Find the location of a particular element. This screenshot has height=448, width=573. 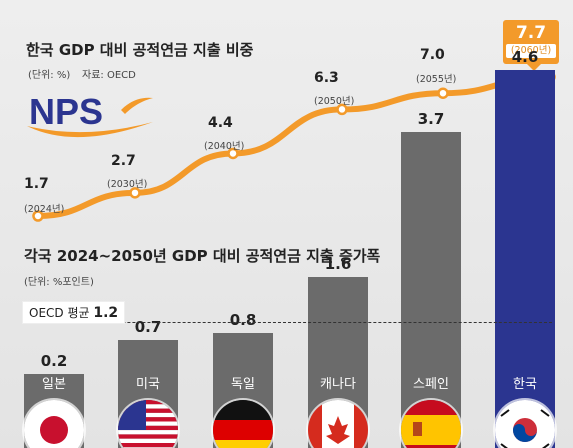

bar-value-label: 3.7 is located at coordinates (431, 119).